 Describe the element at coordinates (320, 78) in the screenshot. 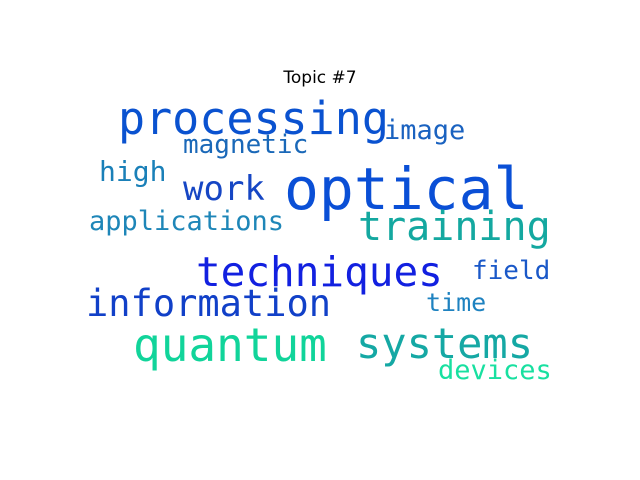

I see `topic-title: Topic #7` at that location.